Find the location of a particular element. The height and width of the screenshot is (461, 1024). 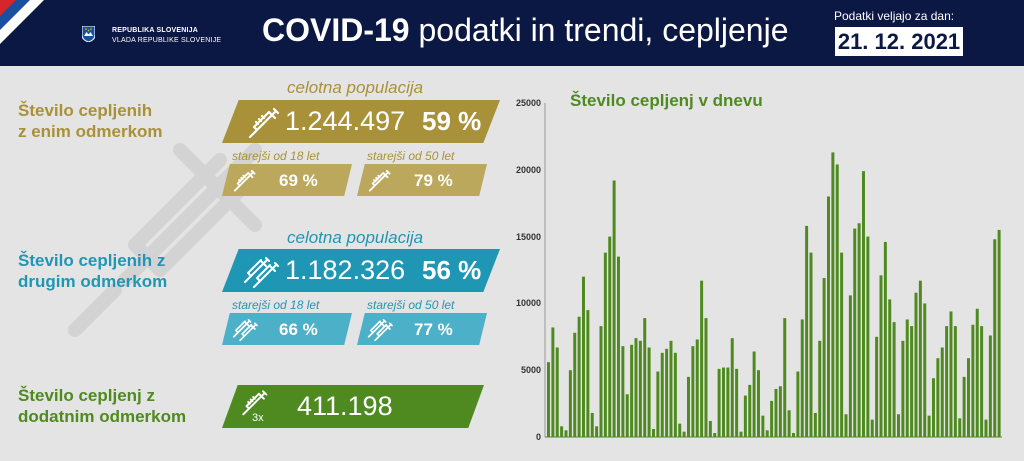

second-dose-label-line2: drugim odmerkom is located at coordinates (93, 281).